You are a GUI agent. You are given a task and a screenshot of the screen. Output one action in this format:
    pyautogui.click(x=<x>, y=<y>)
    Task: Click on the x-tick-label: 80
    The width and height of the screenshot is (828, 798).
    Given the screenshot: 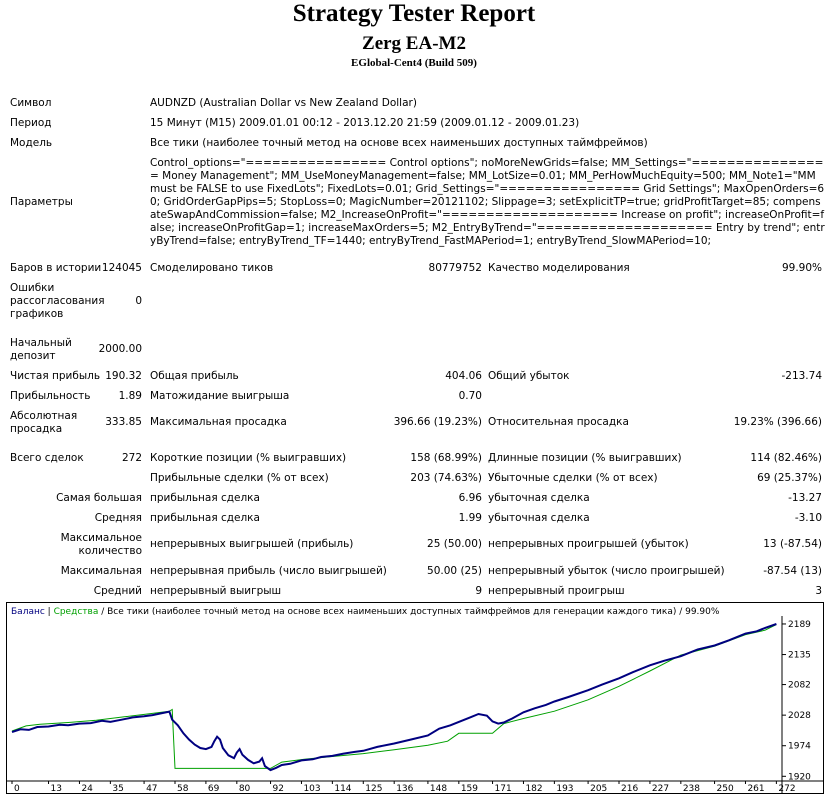 What is the action you would take?
    pyautogui.click(x=245, y=789)
    